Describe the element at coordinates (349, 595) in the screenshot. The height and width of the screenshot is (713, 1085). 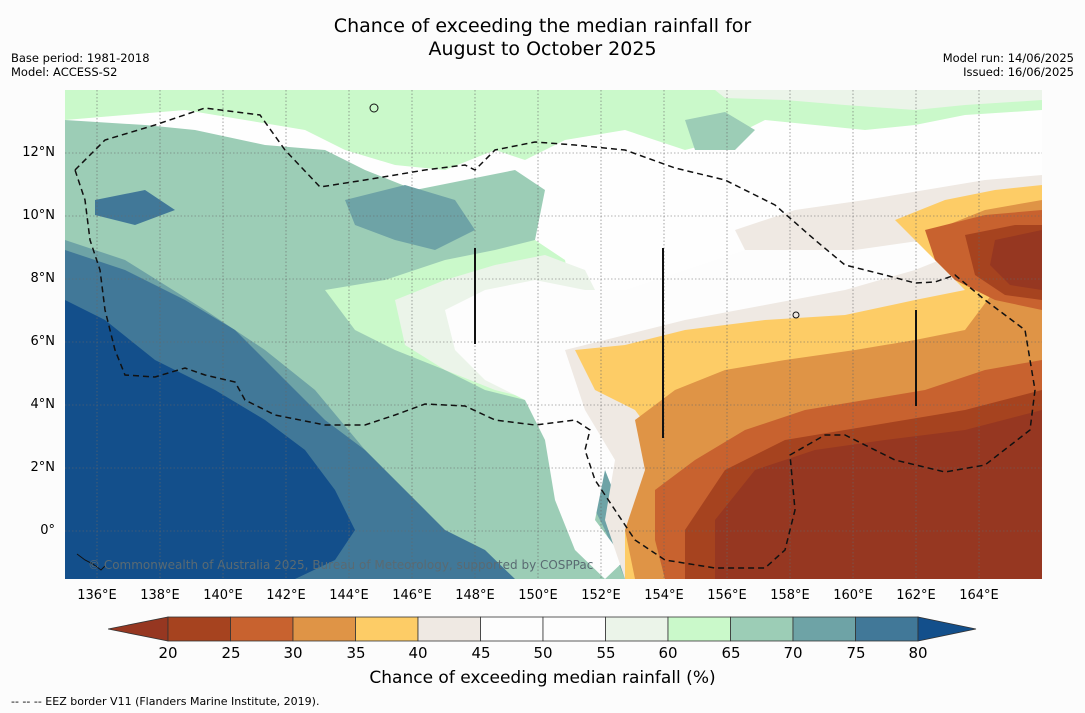
I see `lon-label-144e: 144°E` at that location.